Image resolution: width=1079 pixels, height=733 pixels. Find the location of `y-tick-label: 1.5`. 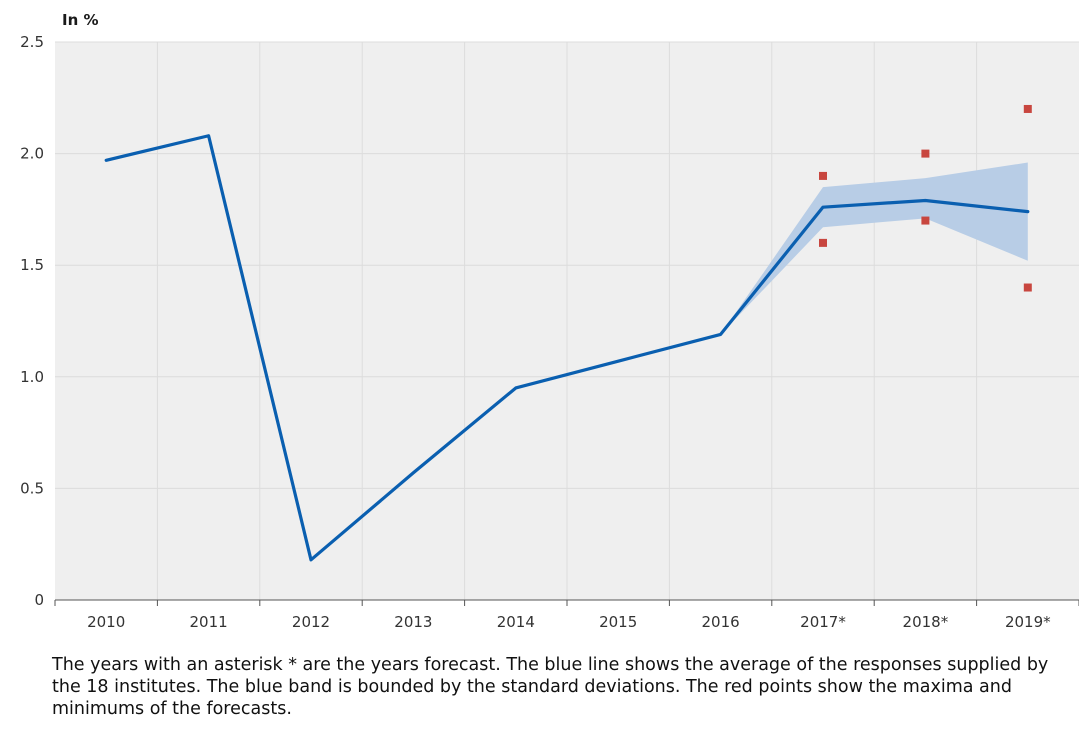

y-tick-label: 1.5 is located at coordinates (32, 265).